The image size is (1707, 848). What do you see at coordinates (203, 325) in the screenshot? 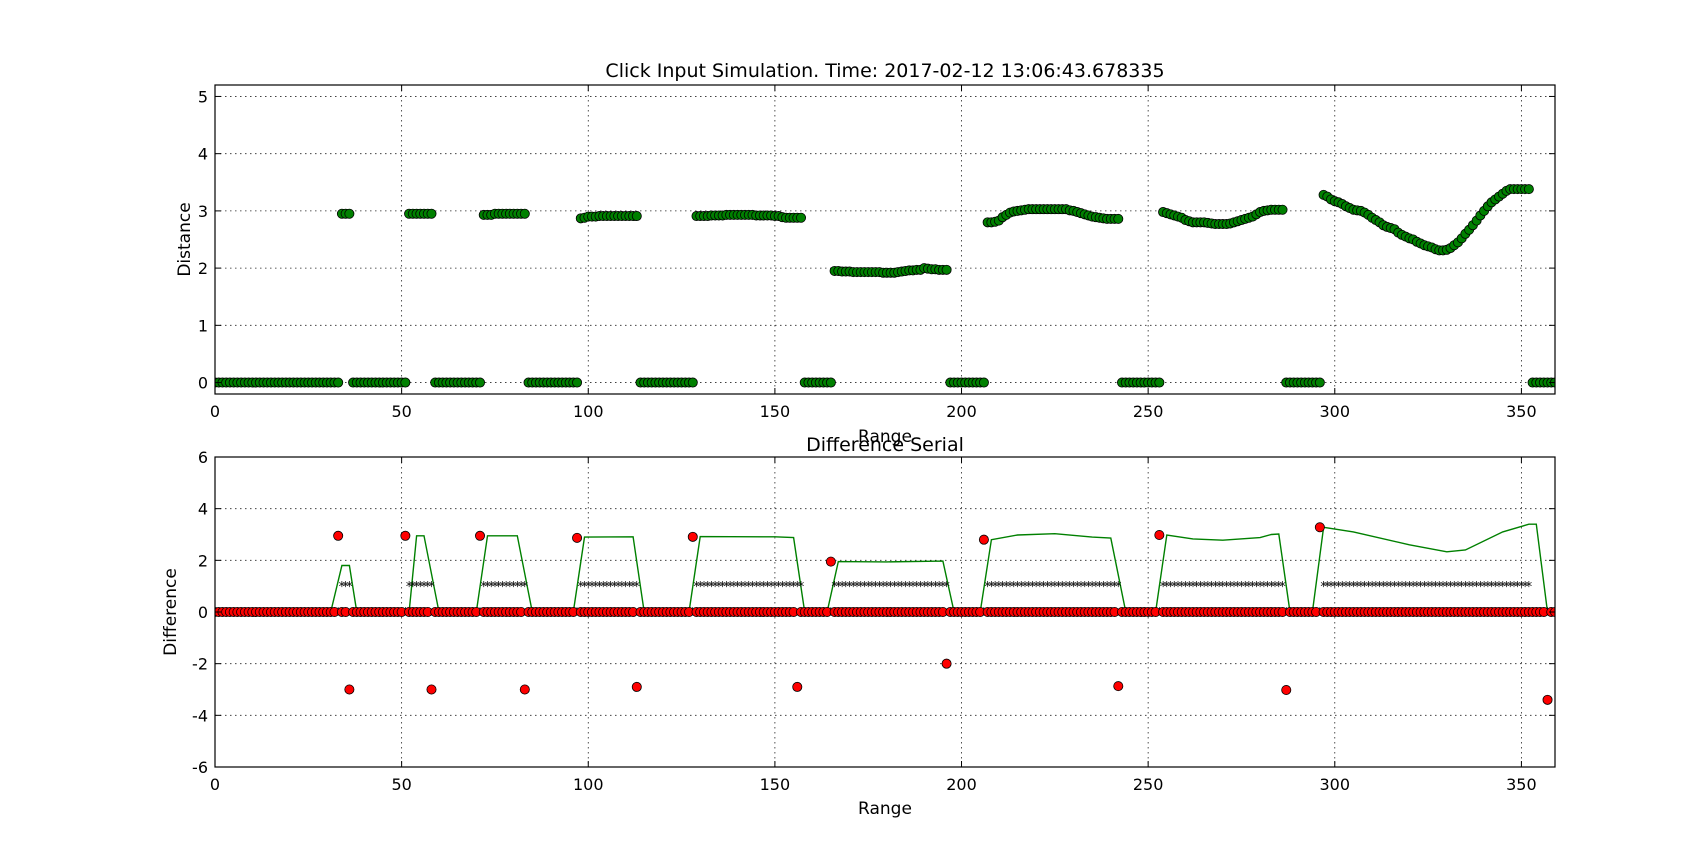
I see `distance-ytick-label: 1` at bounding box center [203, 325].